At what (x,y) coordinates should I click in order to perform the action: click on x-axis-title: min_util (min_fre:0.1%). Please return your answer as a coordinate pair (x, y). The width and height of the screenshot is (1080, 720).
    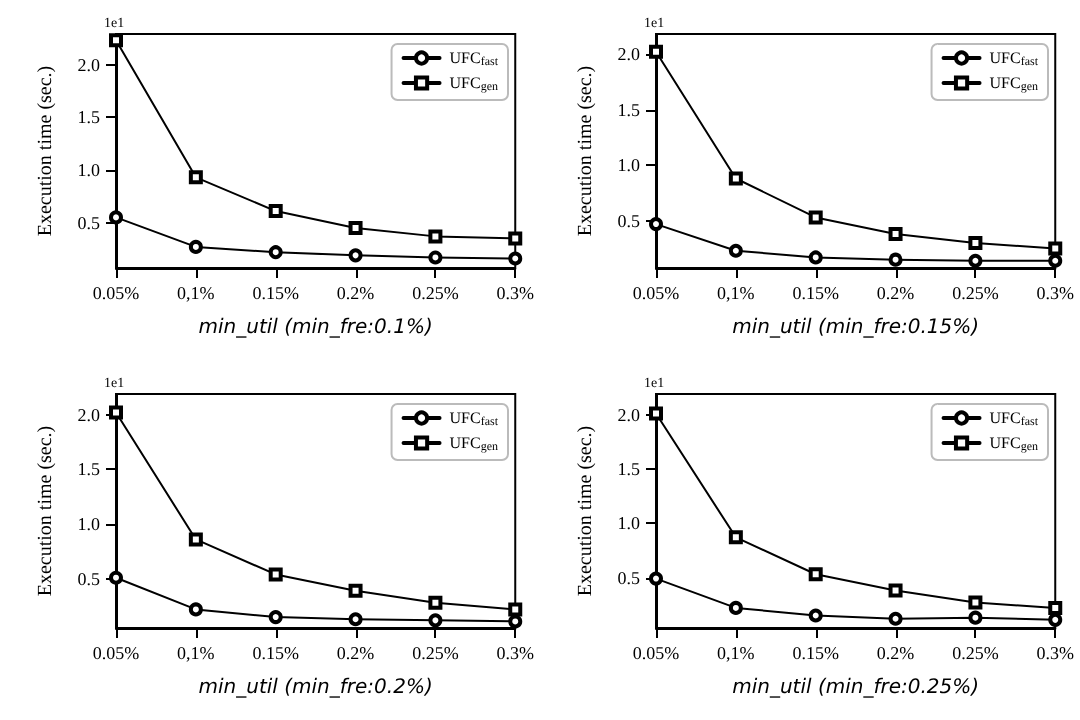
    Looking at the image, I should click on (315, 328).